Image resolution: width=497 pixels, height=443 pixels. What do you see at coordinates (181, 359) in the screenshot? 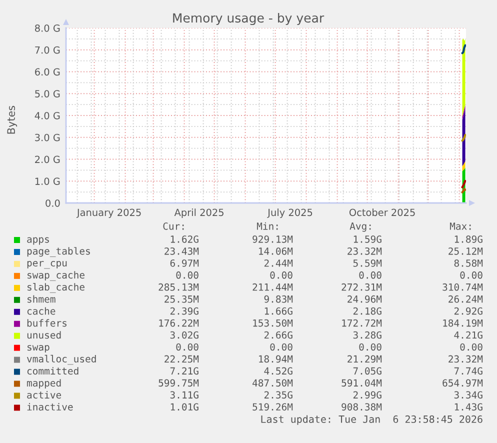
I see `text: 22.25M` at bounding box center [181, 359].